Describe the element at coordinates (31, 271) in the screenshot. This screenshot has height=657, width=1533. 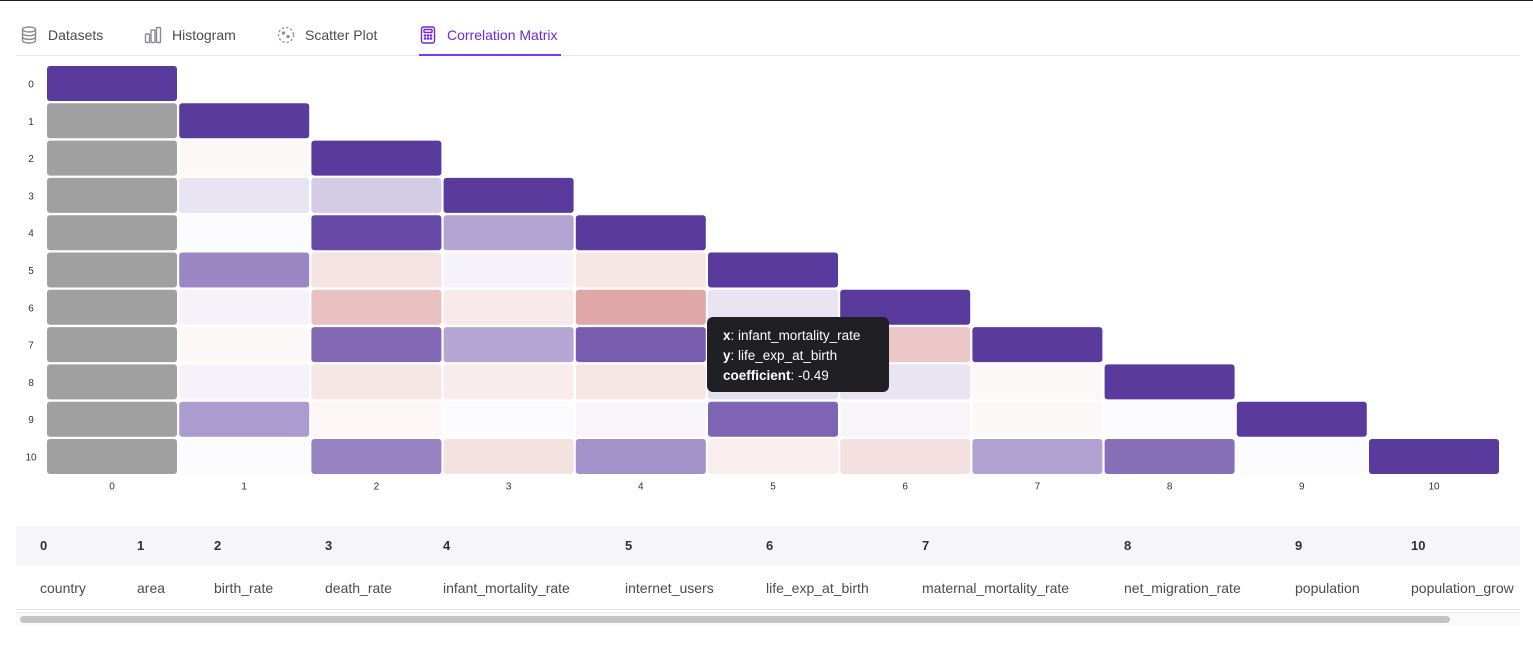
I see `y-tick-label: 5` at that location.